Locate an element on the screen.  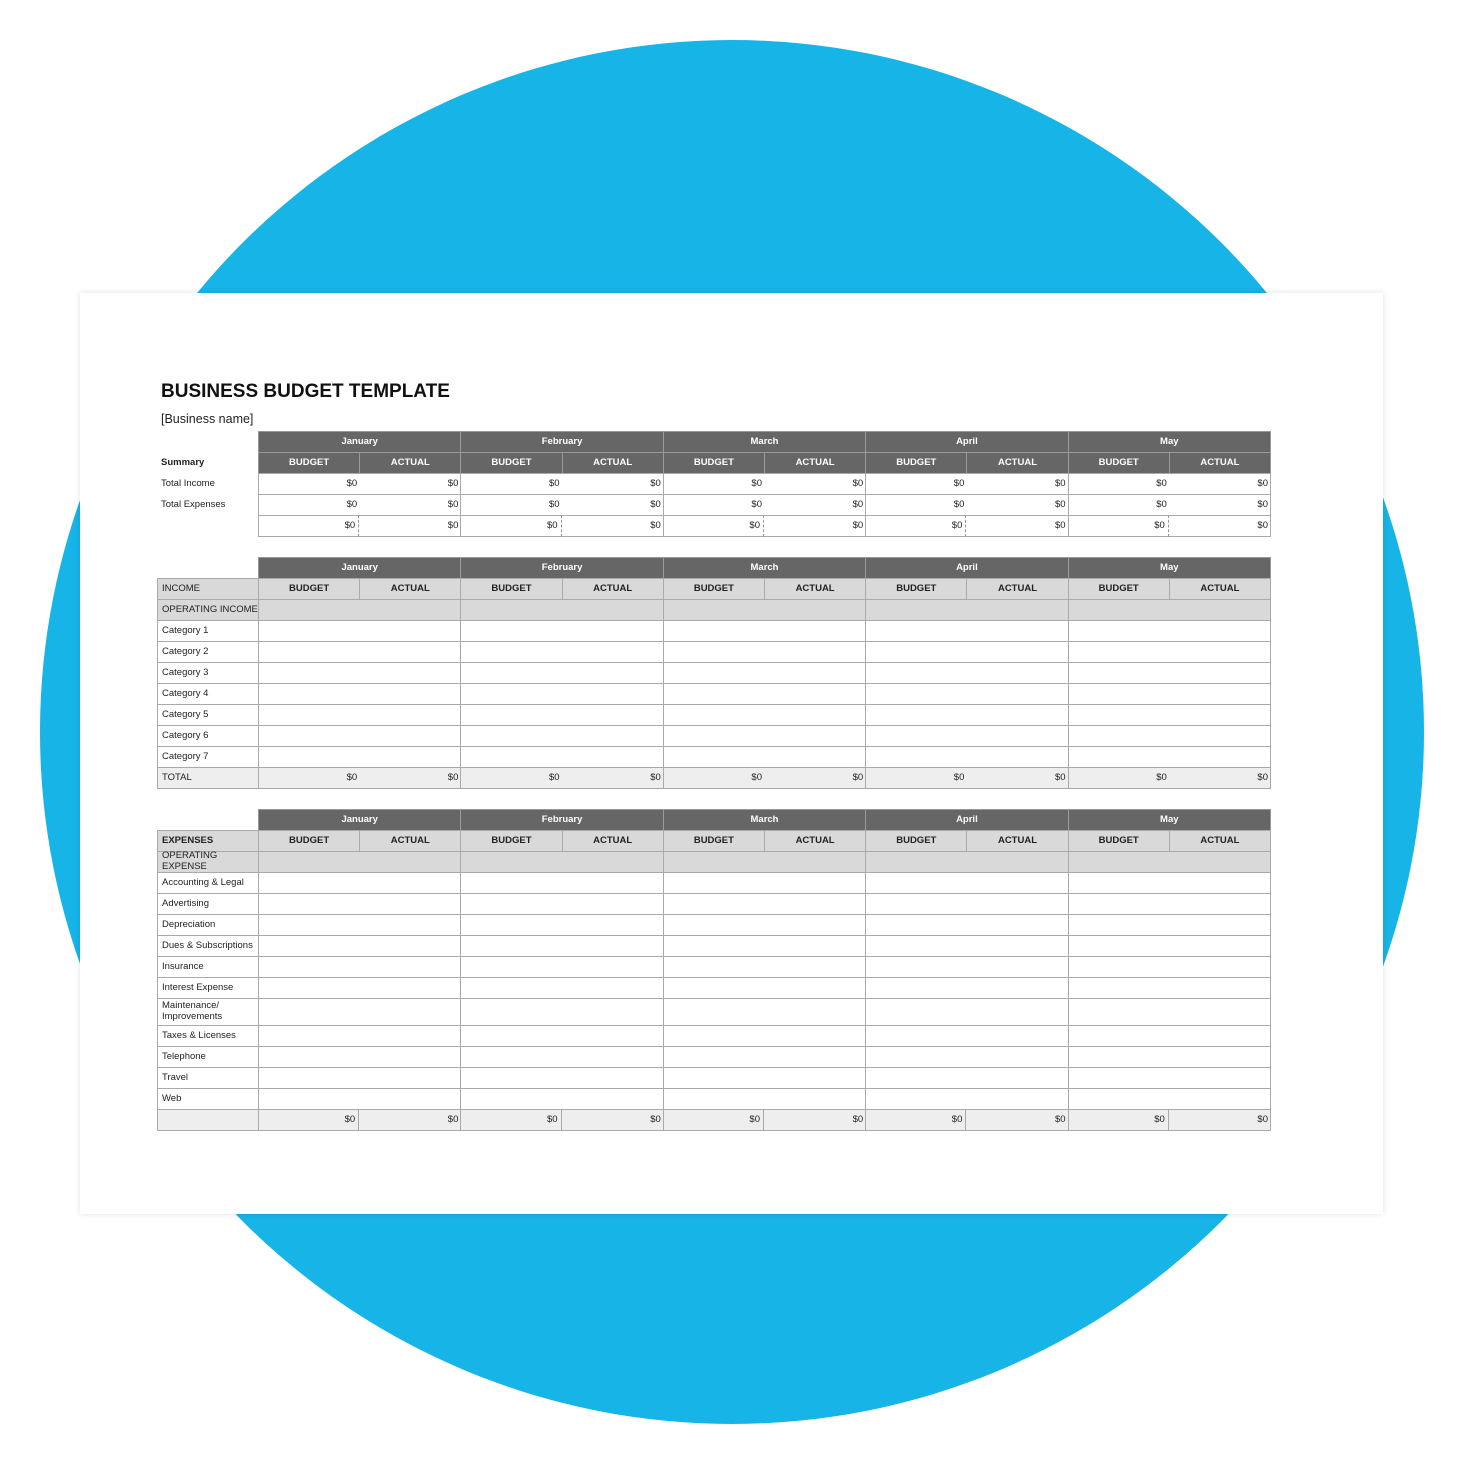
subsection-label: OPERATING INCOME is located at coordinates (208, 610).